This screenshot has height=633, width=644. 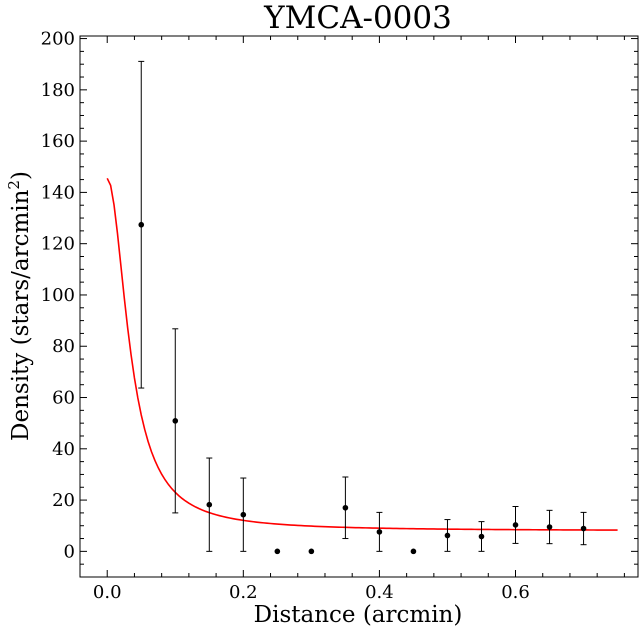 I want to click on x-tick-label: 0.2, so click(x=243, y=592).